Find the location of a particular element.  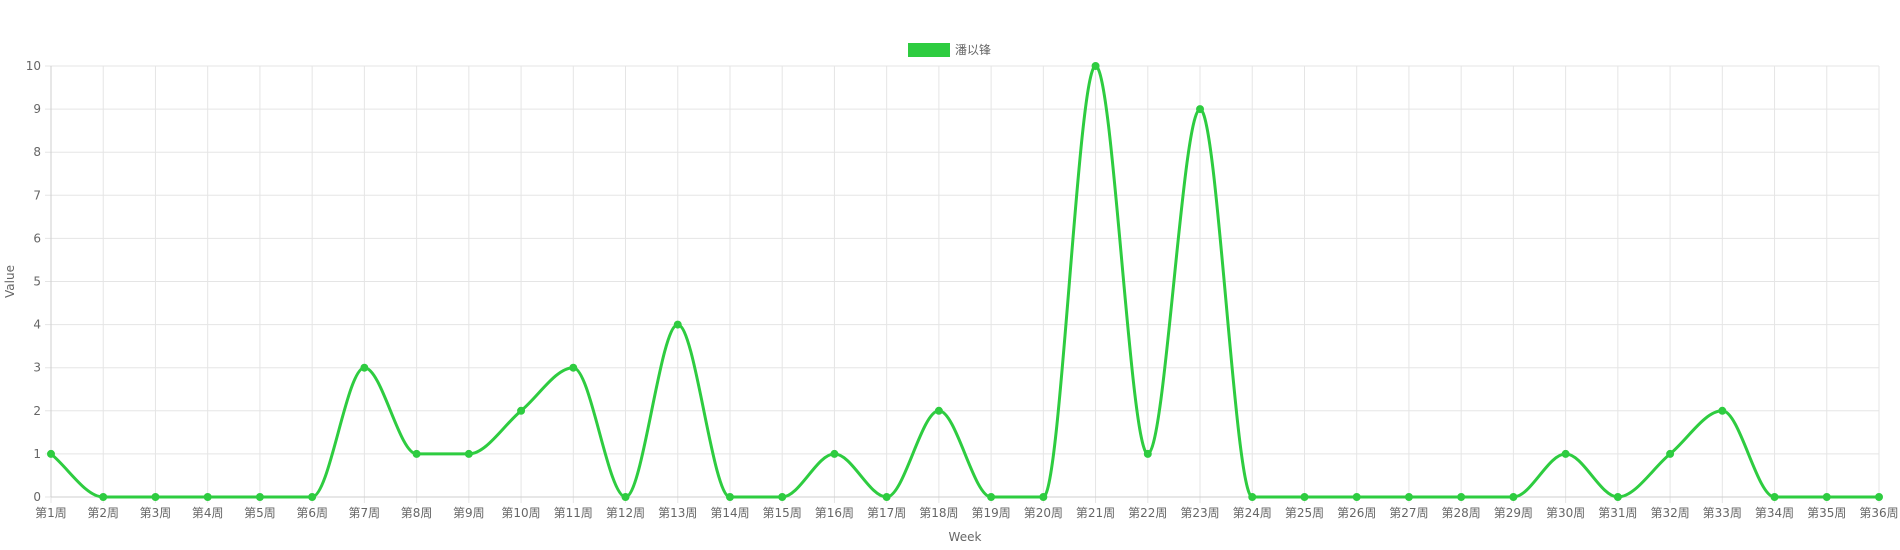

x-tick-label: 第15周 is located at coordinates (782, 513).